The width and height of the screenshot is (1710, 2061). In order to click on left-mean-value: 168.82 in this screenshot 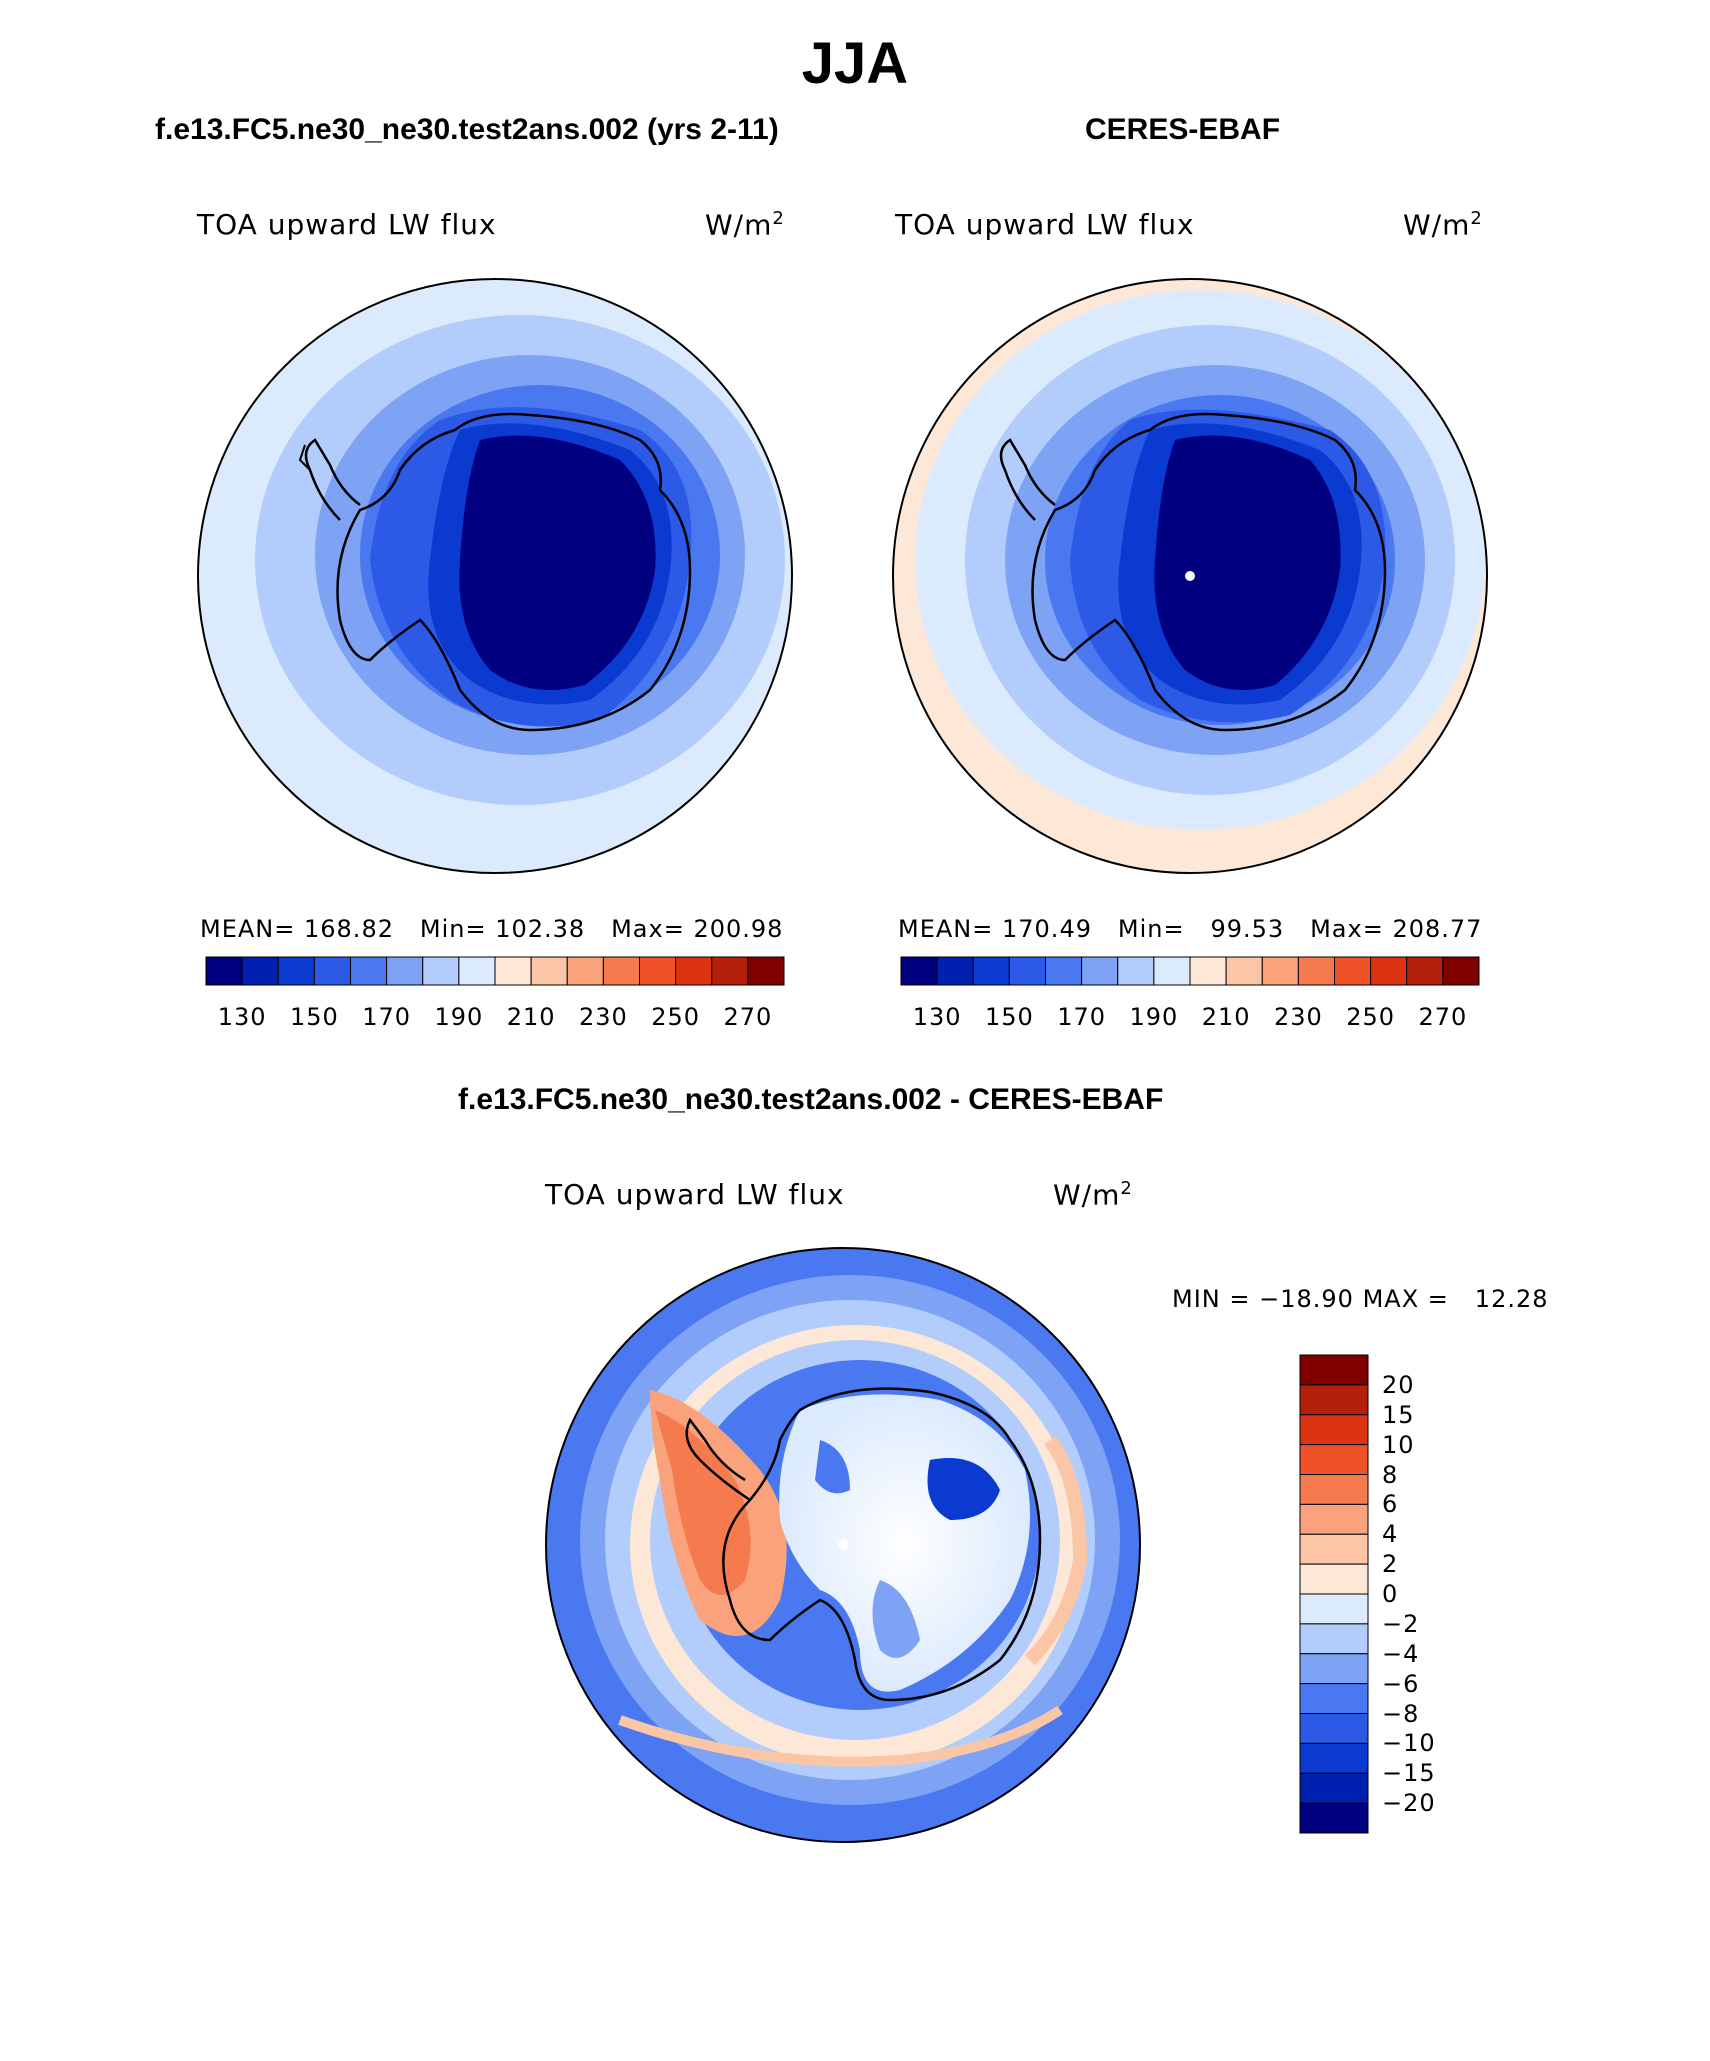, I will do `click(349, 929)`.